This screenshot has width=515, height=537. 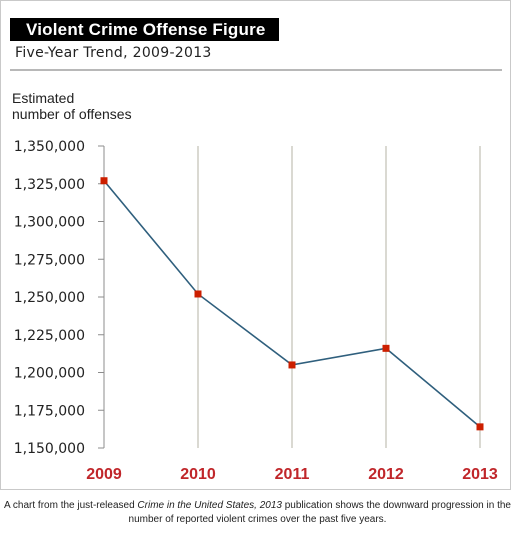 What do you see at coordinates (256, 70) in the screenshot?
I see `header-divider` at bounding box center [256, 70].